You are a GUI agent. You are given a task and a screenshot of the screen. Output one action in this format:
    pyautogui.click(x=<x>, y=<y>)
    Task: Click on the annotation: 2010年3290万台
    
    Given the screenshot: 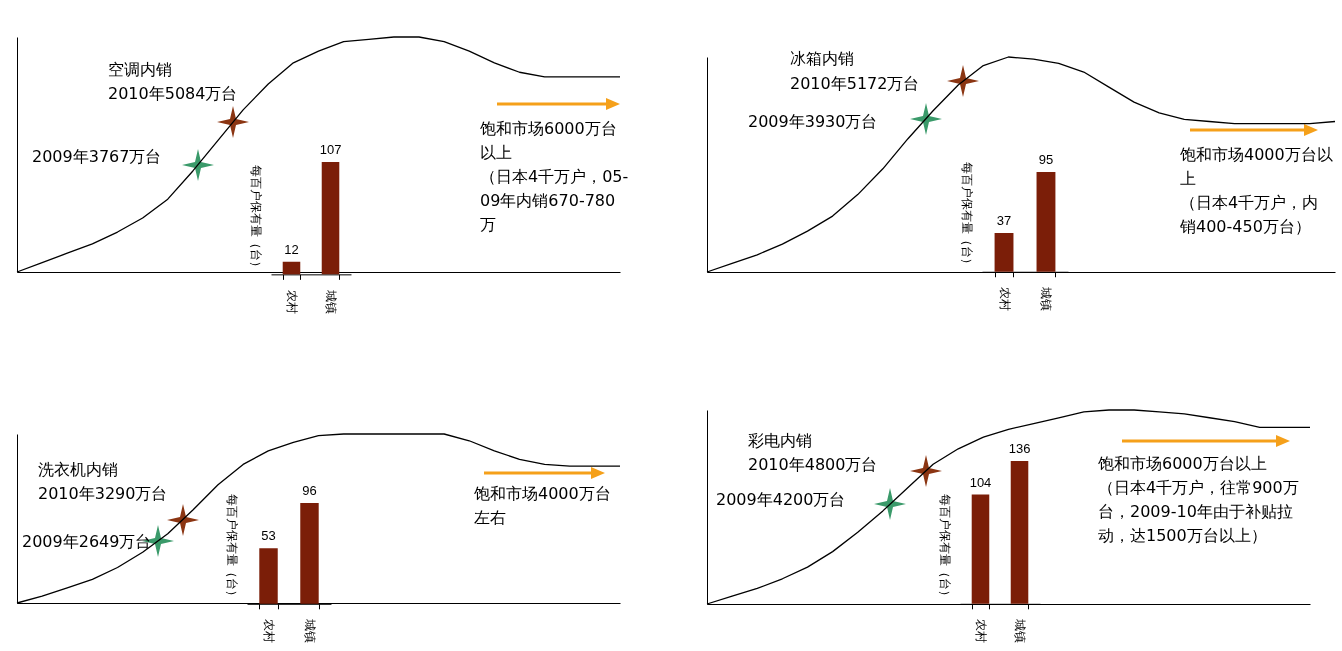 What is the action you would take?
    pyautogui.click(x=103, y=494)
    